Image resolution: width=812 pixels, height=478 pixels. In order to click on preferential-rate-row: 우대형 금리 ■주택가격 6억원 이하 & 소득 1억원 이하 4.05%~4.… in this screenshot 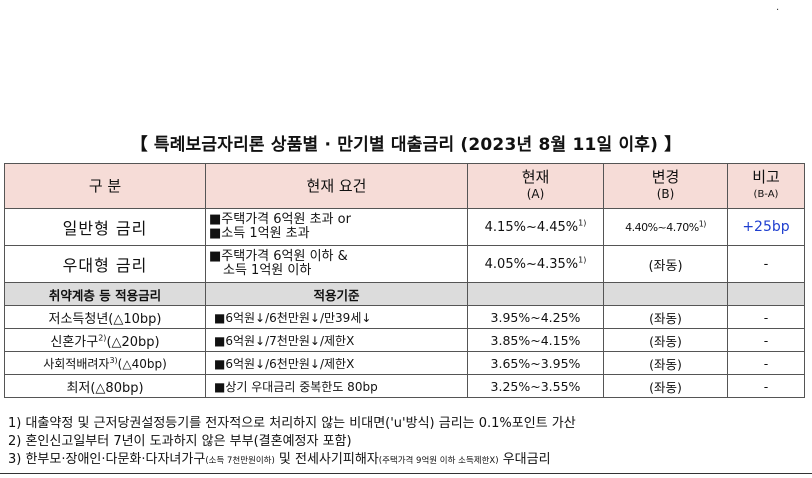, I will do `click(404, 264)`.